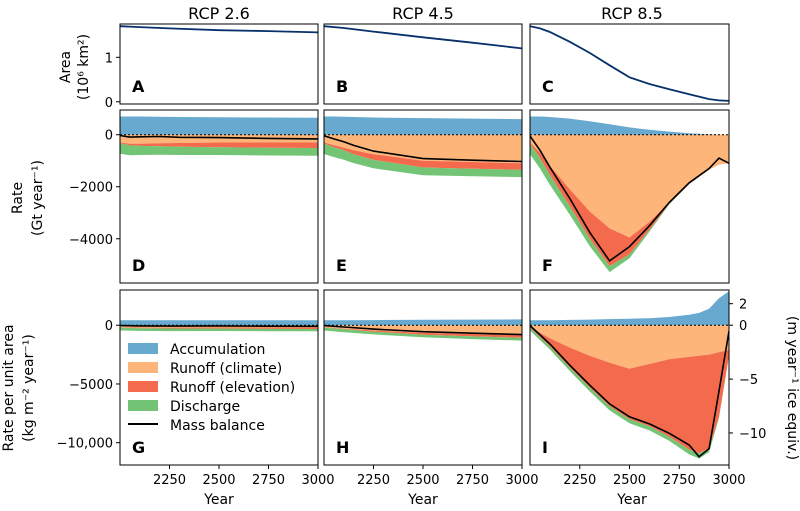  What do you see at coordinates (219, 13) in the screenshot?
I see `column-title-rcp26: RCP 2.6` at bounding box center [219, 13].